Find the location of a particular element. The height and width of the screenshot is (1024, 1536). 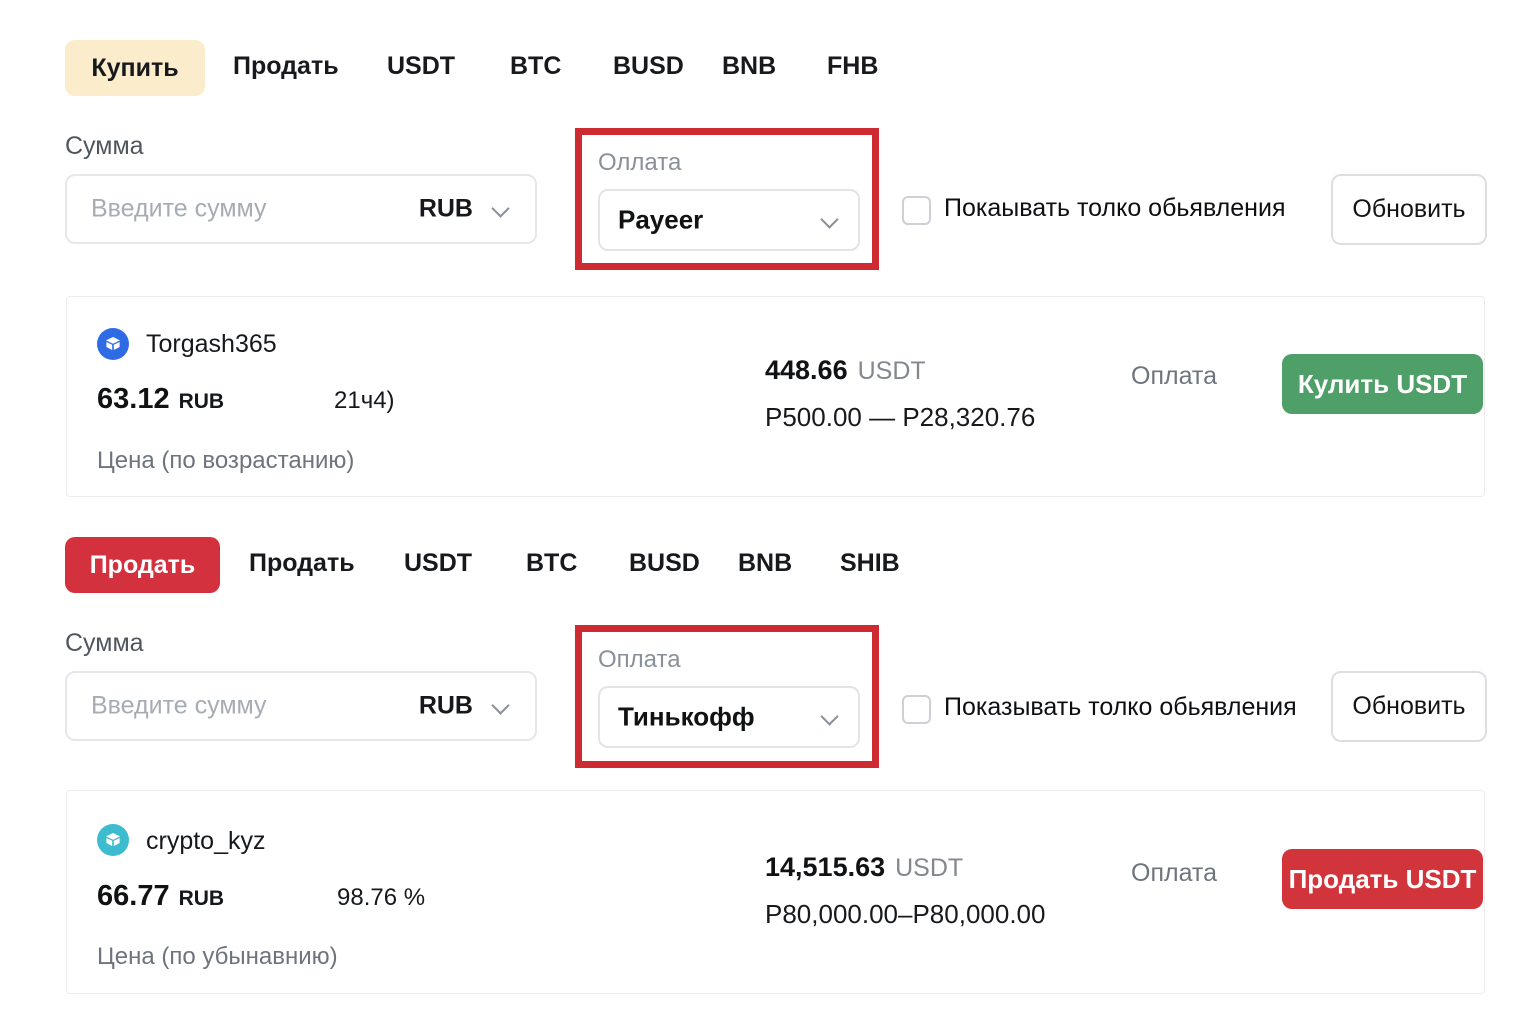

sort-note-2: Цена (по убынавнию) is located at coordinates (217, 956).